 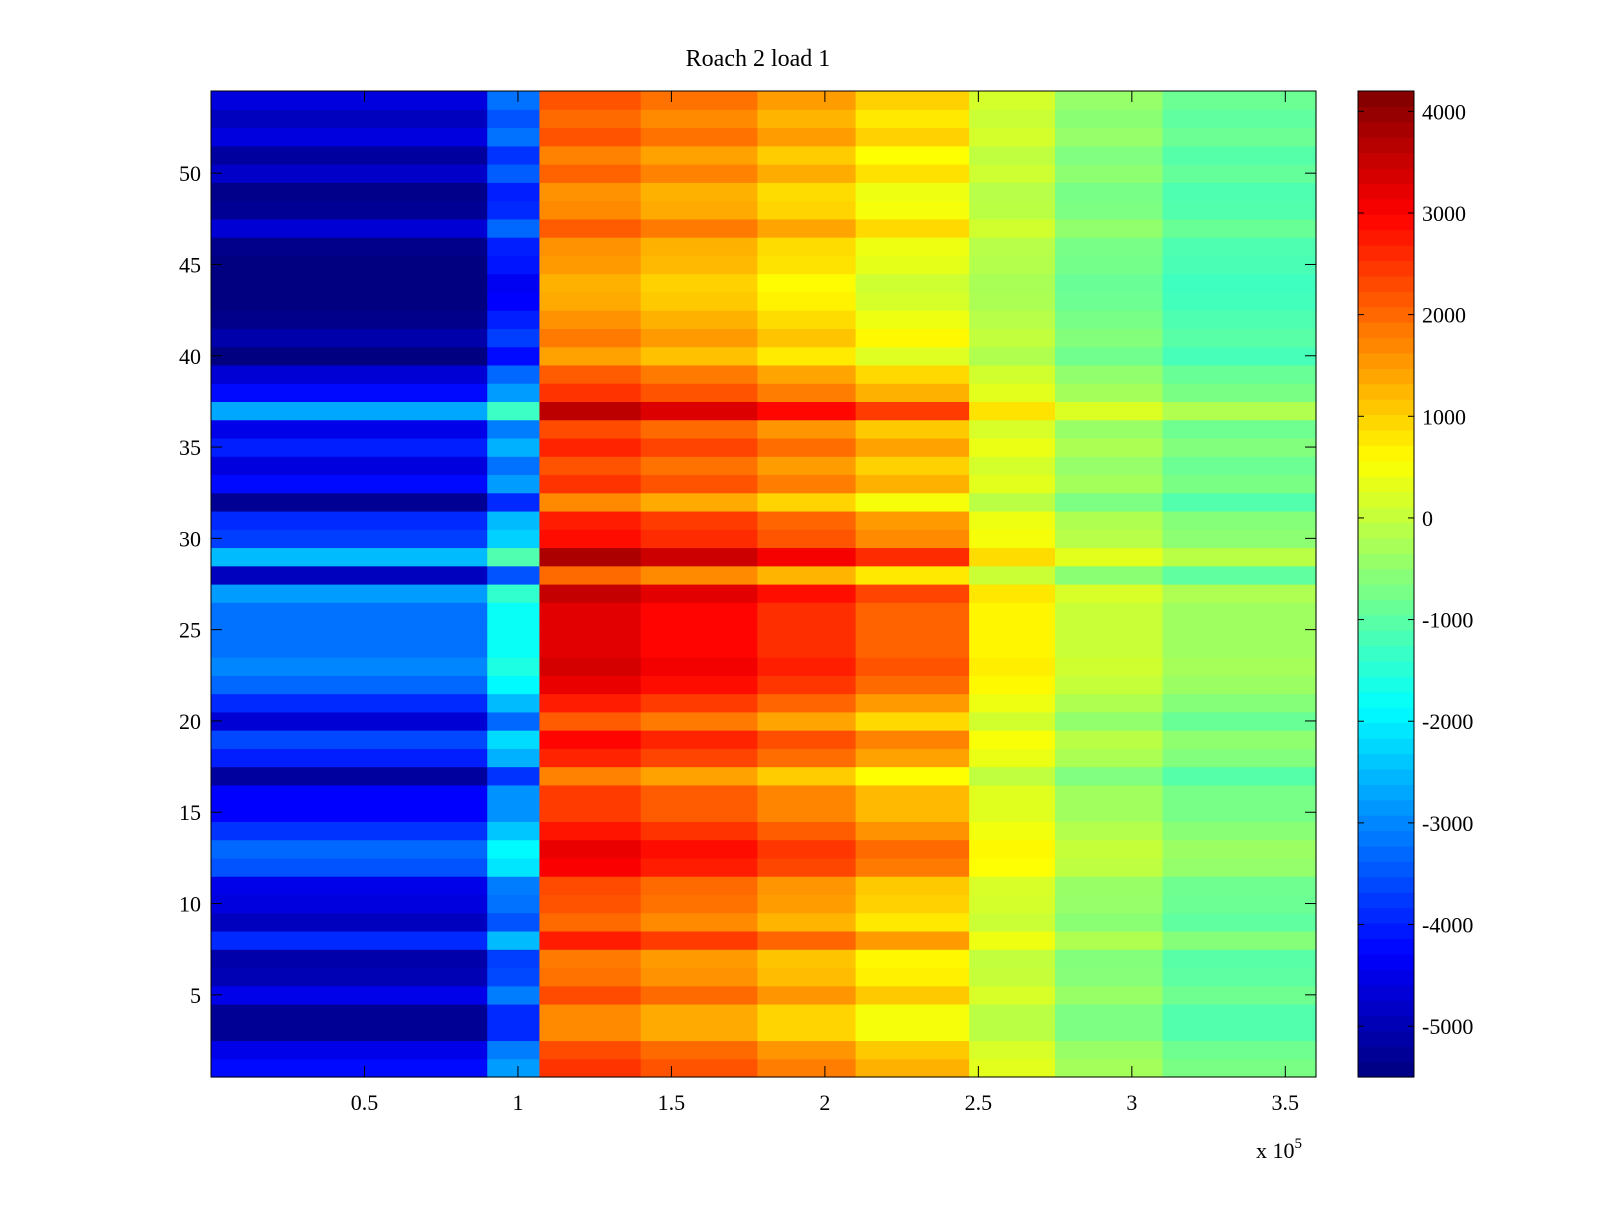 I want to click on x-tick-label: 1, so click(x=517, y=1102).